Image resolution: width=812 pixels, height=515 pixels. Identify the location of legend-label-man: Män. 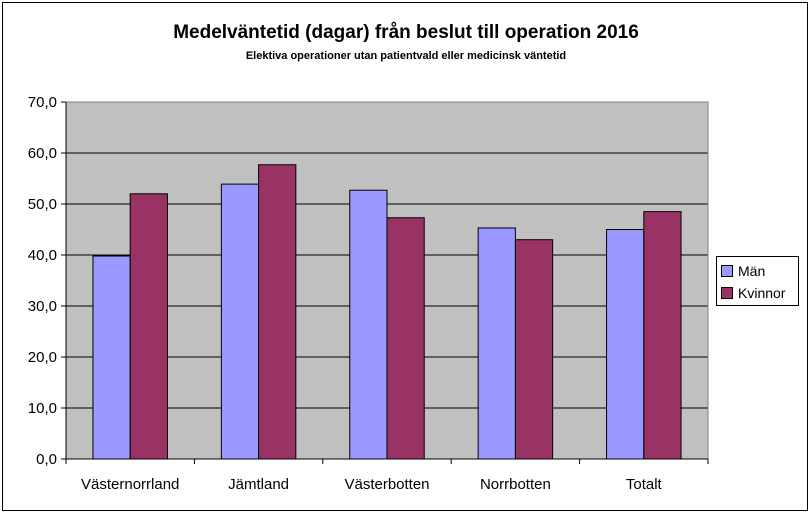
(752, 271).